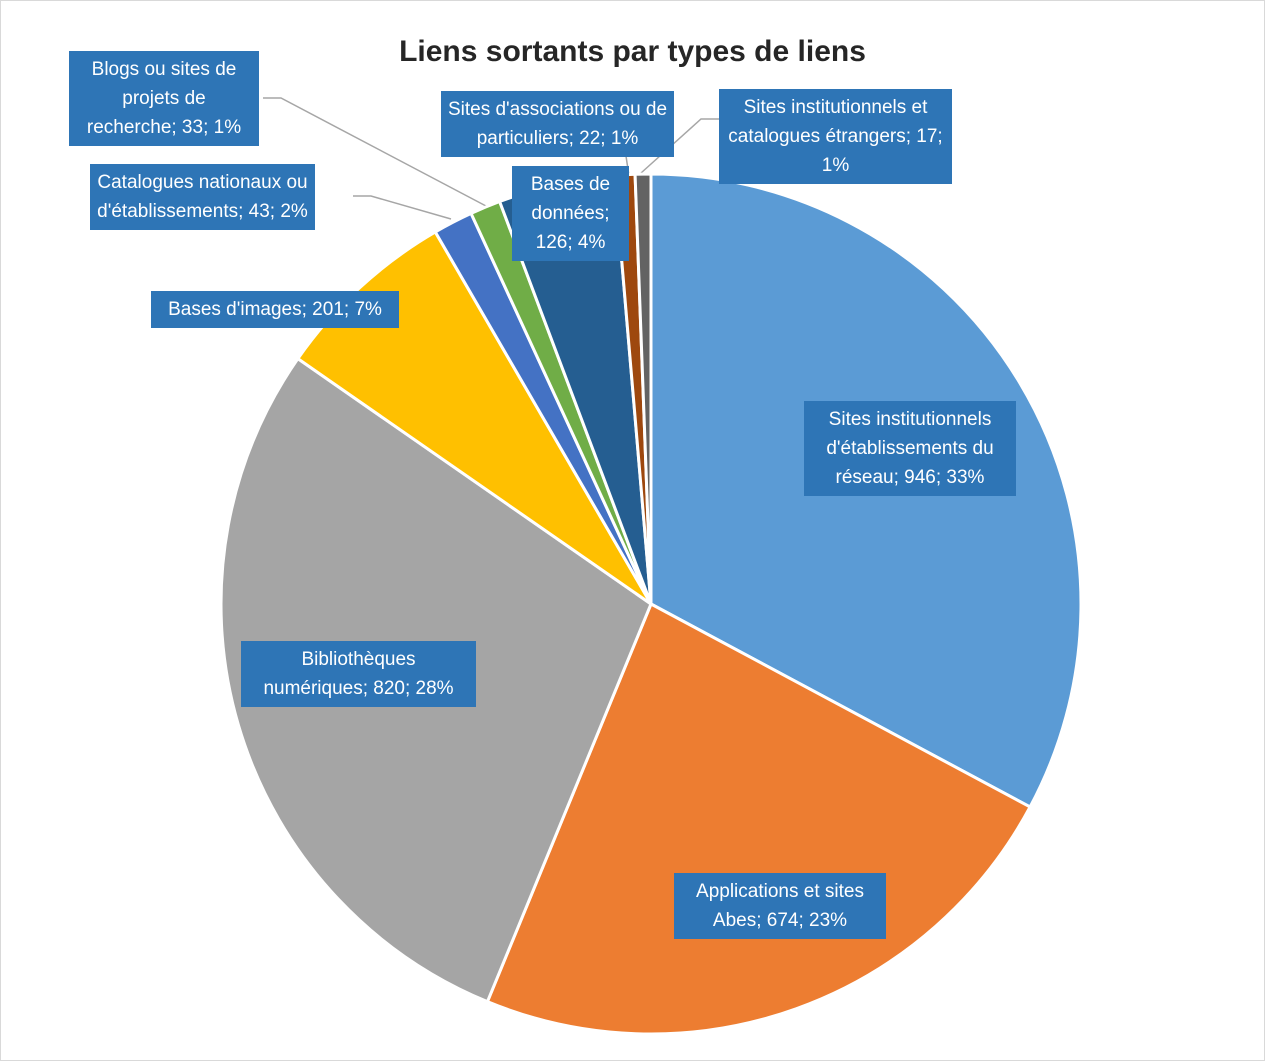  What do you see at coordinates (570, 213) in the screenshot?
I see `data-label: Bases de données; 126; 4%` at bounding box center [570, 213].